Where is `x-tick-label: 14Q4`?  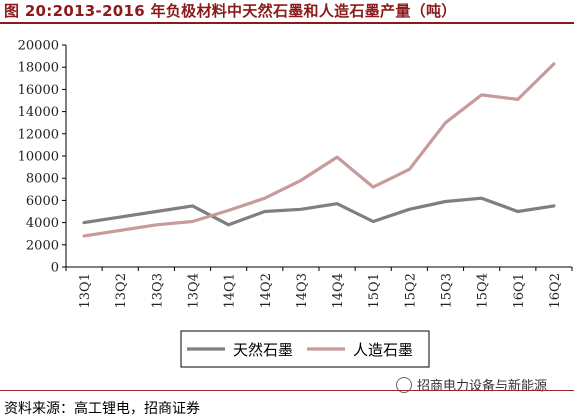
x-tick-label: 14Q4 is located at coordinates (338, 290).